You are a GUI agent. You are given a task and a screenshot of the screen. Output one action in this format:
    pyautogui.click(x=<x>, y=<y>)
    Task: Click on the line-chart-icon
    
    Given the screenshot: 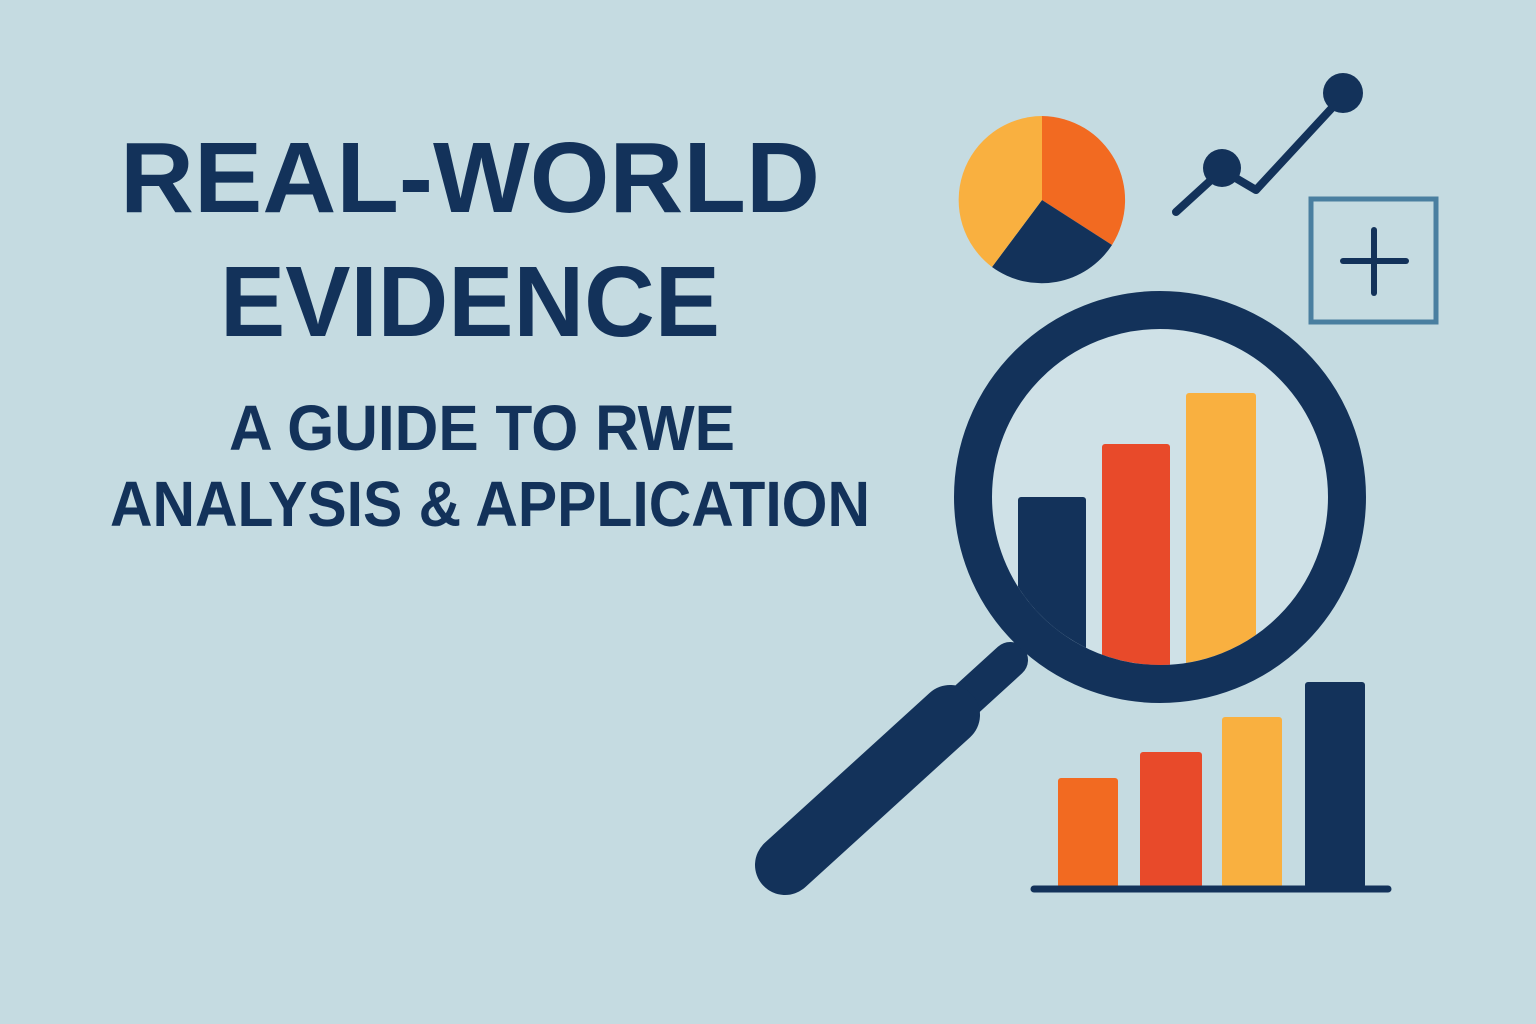 What is the action you would take?
    pyautogui.click(x=1267, y=144)
    